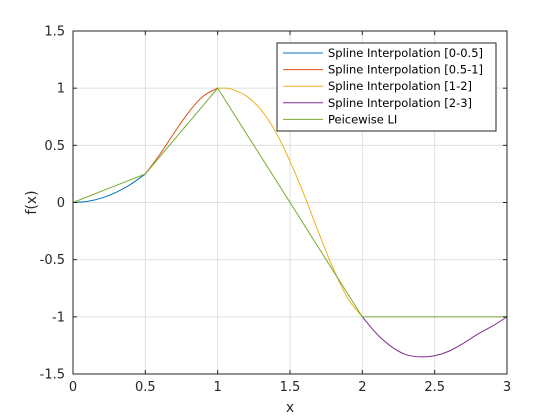 Image resolution: width=560 pixels, height=420 pixels. What do you see at coordinates (290, 387) in the screenshot?
I see `x-tick-label: 1.5` at bounding box center [290, 387].